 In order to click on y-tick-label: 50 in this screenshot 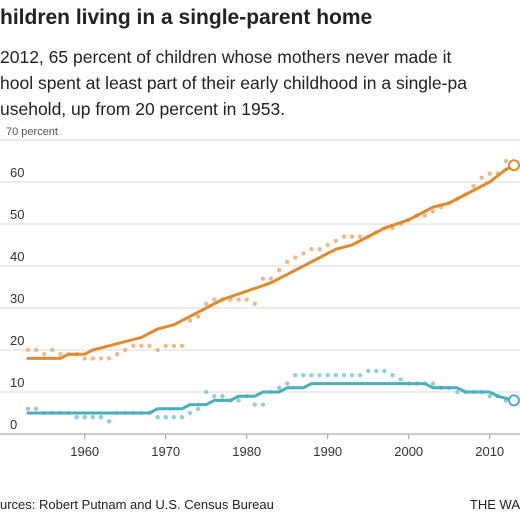, I will do `click(17, 214)`.